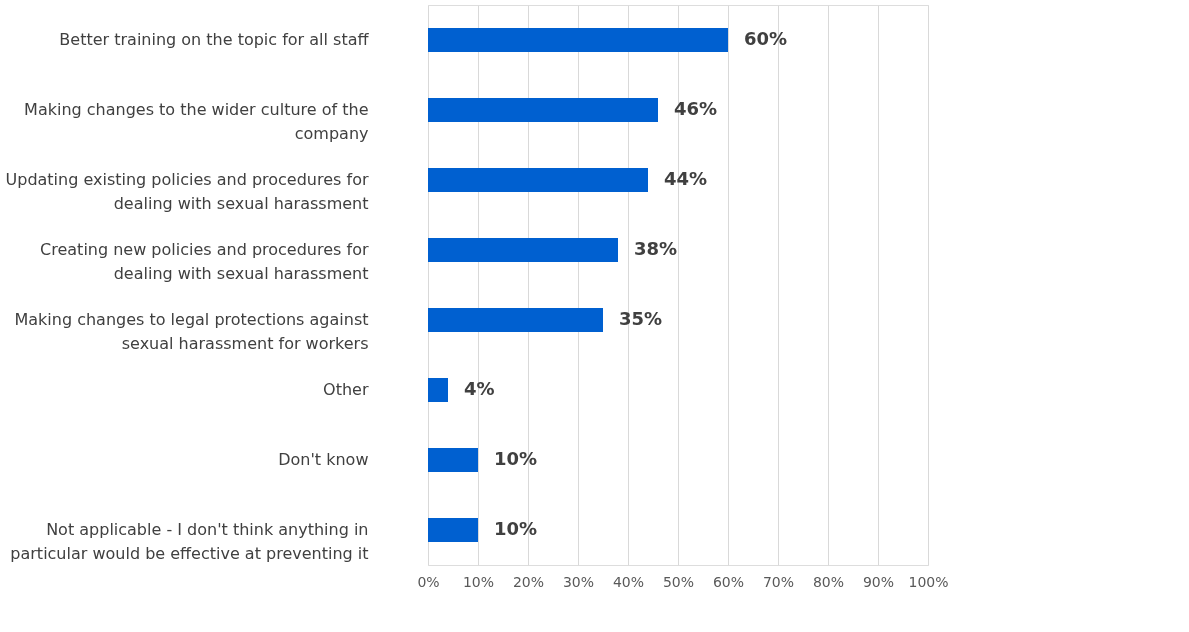  I want to click on data-label: 44%, so click(686, 178).